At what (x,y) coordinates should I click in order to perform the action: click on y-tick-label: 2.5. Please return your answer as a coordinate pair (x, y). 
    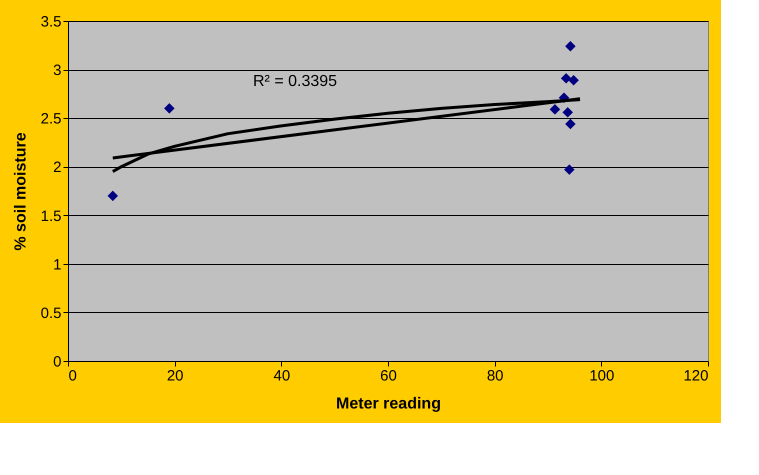
    Looking at the image, I should click on (51, 119).